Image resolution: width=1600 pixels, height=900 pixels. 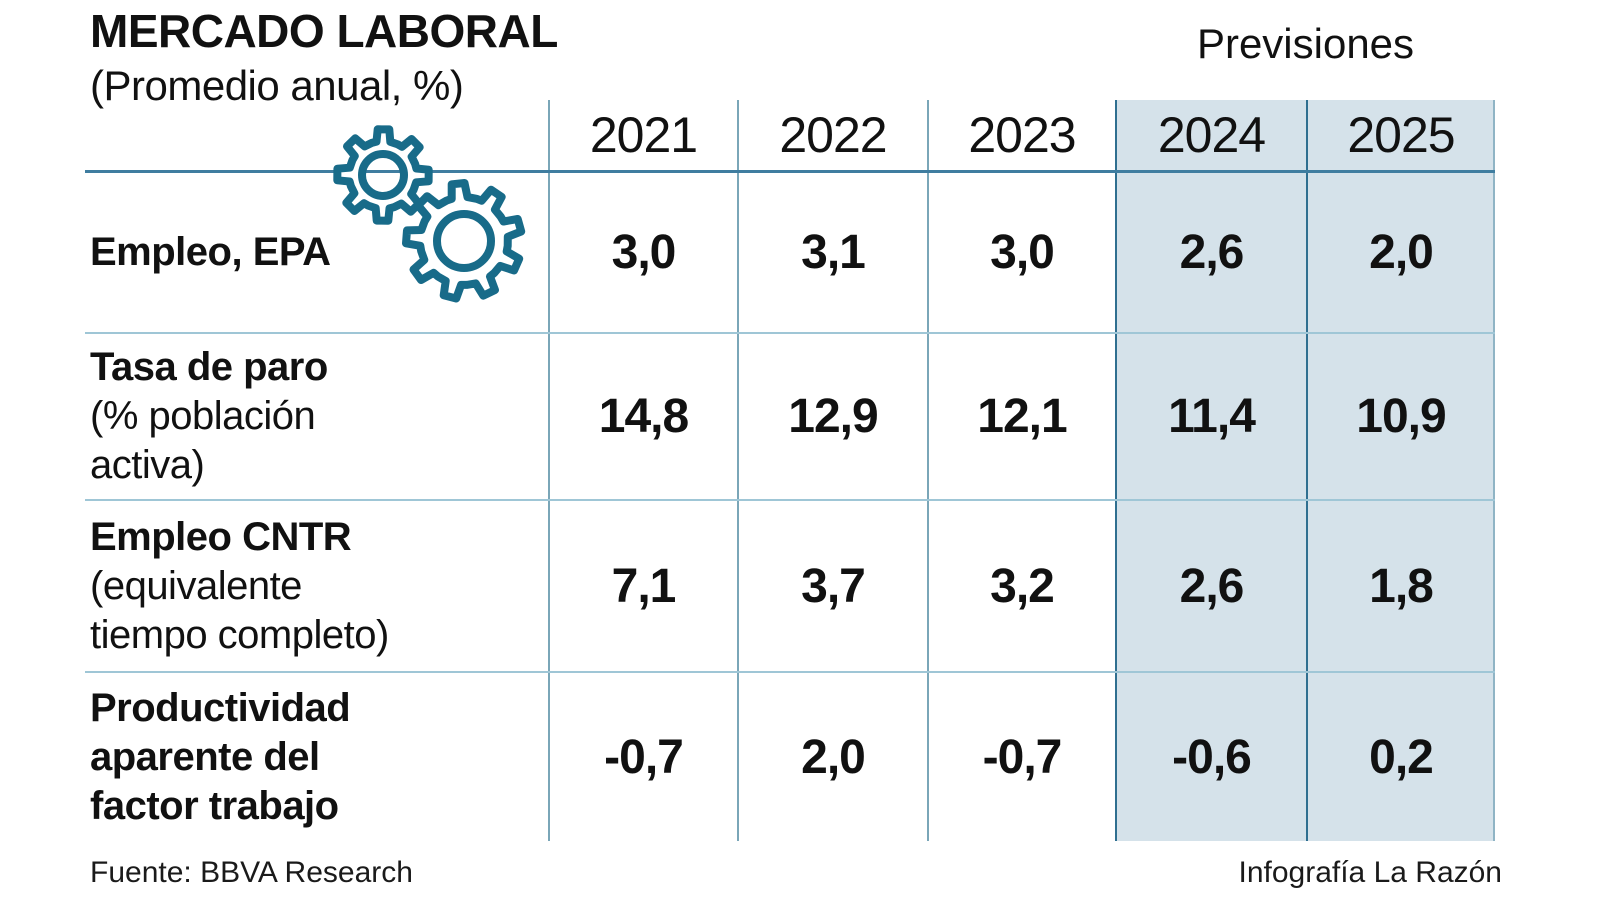 I want to click on row-label-line: aparente del, so click(x=205, y=756).